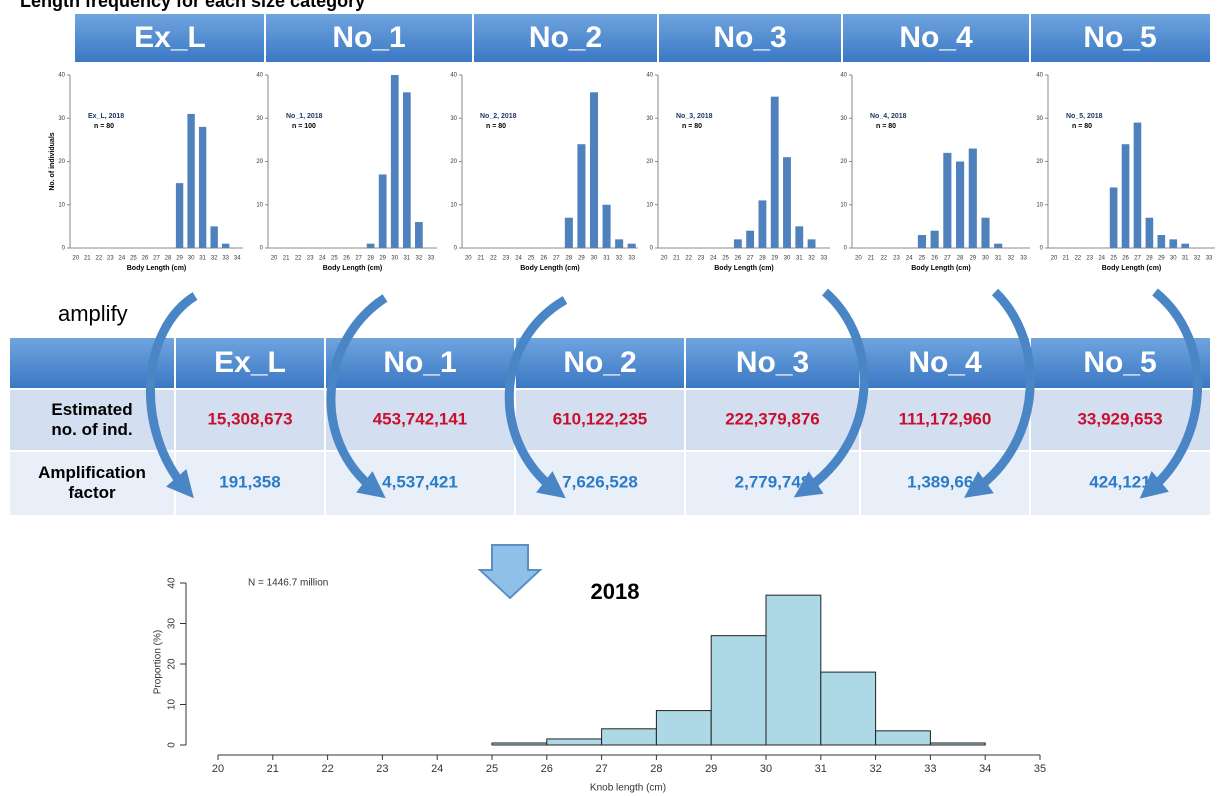 This screenshot has height=796, width=1219. What do you see at coordinates (888, 116) in the screenshot?
I see `annotation: No_4, 2018` at bounding box center [888, 116].